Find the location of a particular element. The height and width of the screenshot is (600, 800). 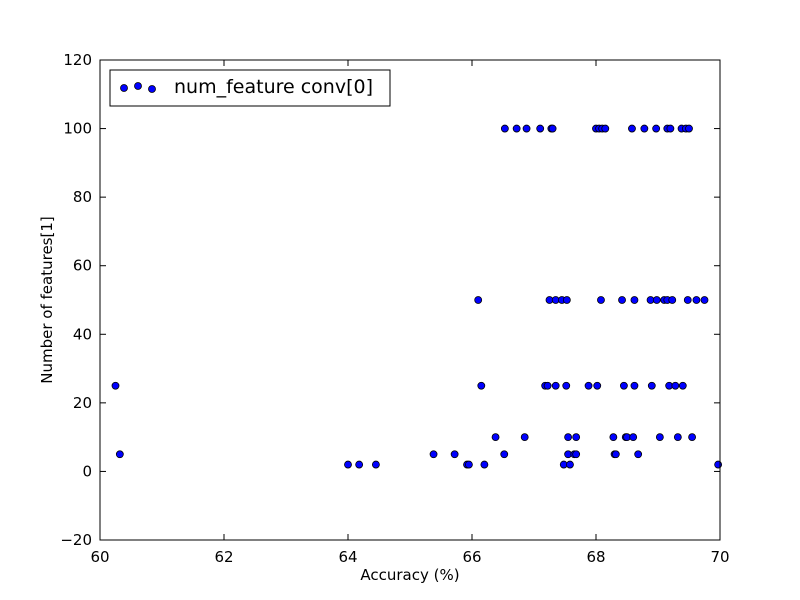

x-tick-label: 64 is located at coordinates (347, 557).